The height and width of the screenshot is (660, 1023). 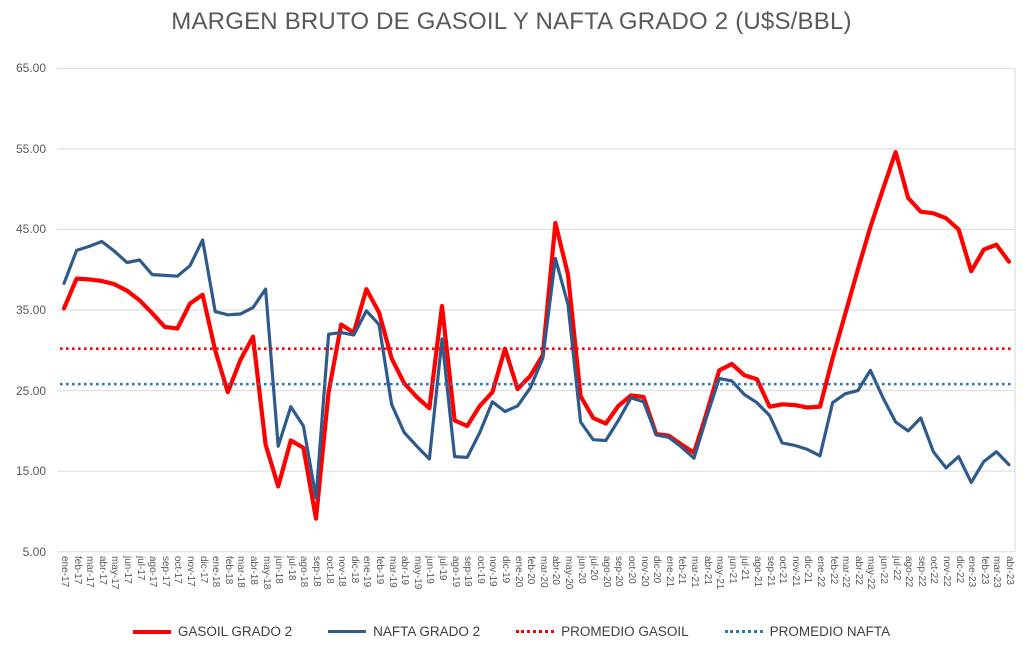 What do you see at coordinates (518, 572) in the screenshot?
I see `x-tick-label: ene-20` at bounding box center [518, 572].